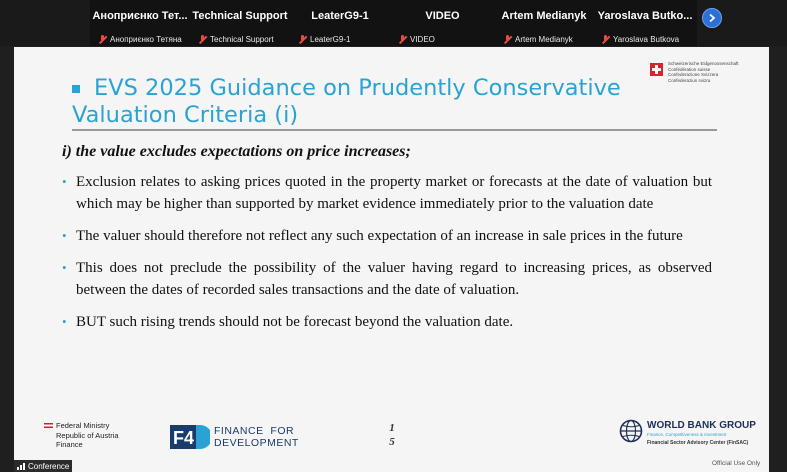 Image resolution: width=787 pixels, height=472 pixels. I want to click on participant-tile: VIDEO VIDEO, so click(442, 23).